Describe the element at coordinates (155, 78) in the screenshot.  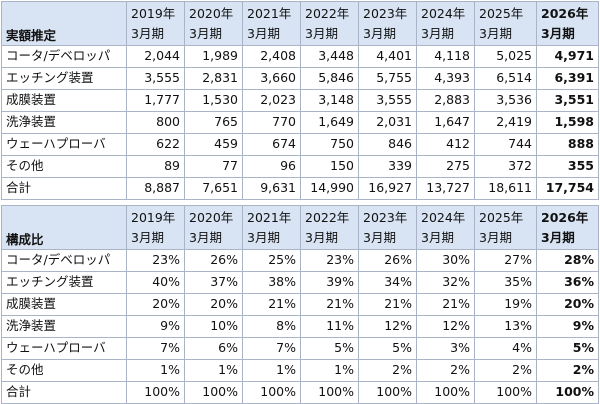
I see `table-cell: 3,555` at that location.